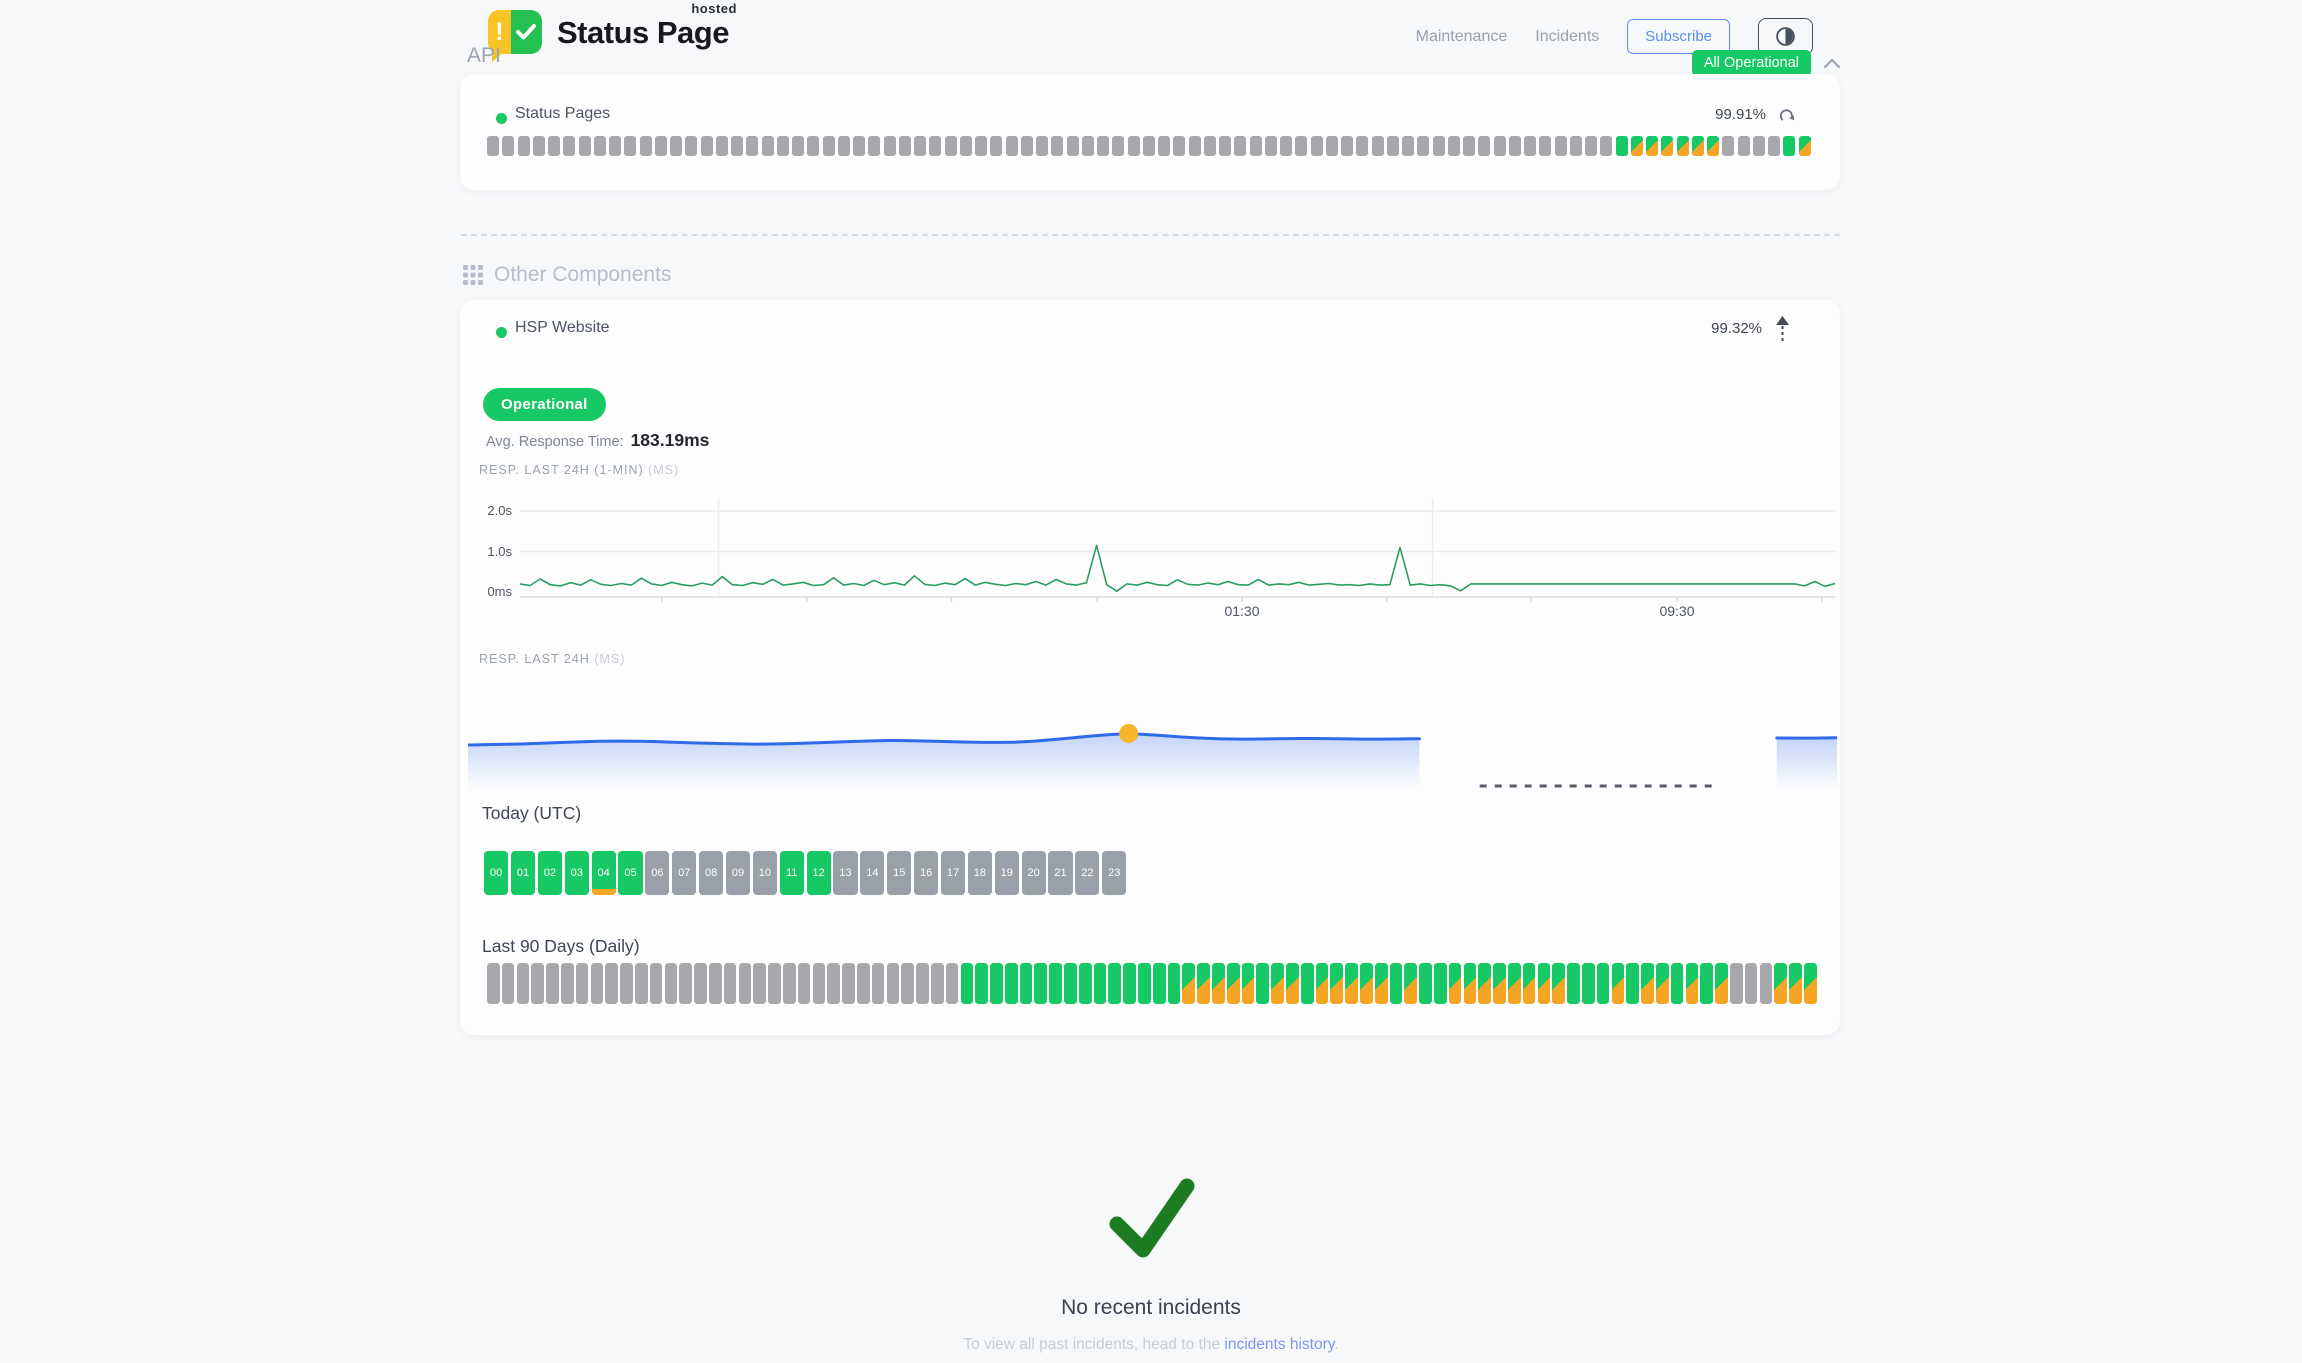  What do you see at coordinates (1033, 873) in the screenshot?
I see `hour-cell: 20` at bounding box center [1033, 873].